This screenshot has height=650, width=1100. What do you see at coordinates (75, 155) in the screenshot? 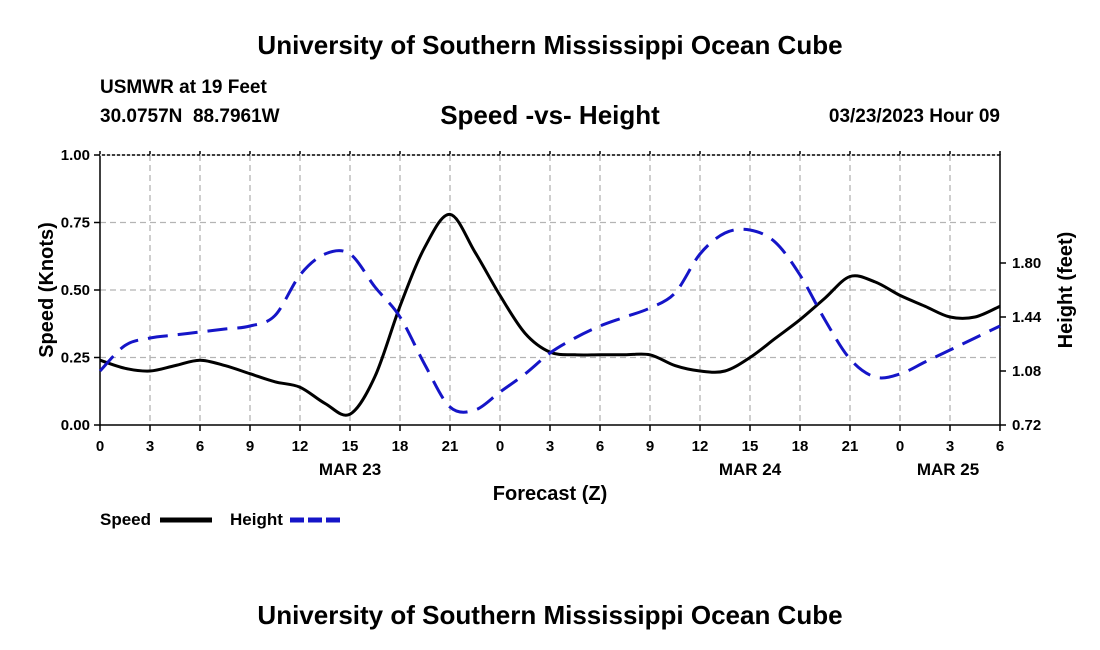
I see `y-tick-label: 1.00` at bounding box center [75, 155].